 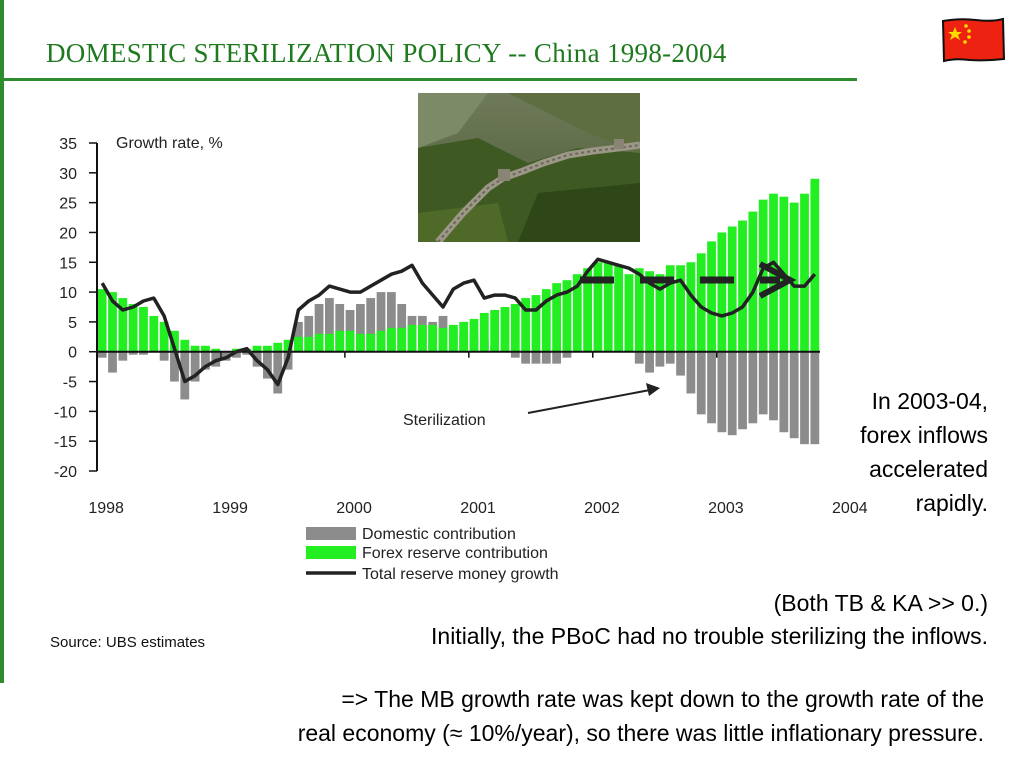 What do you see at coordinates (72, 353) in the screenshot?
I see `y-tick-label: 0` at bounding box center [72, 353].